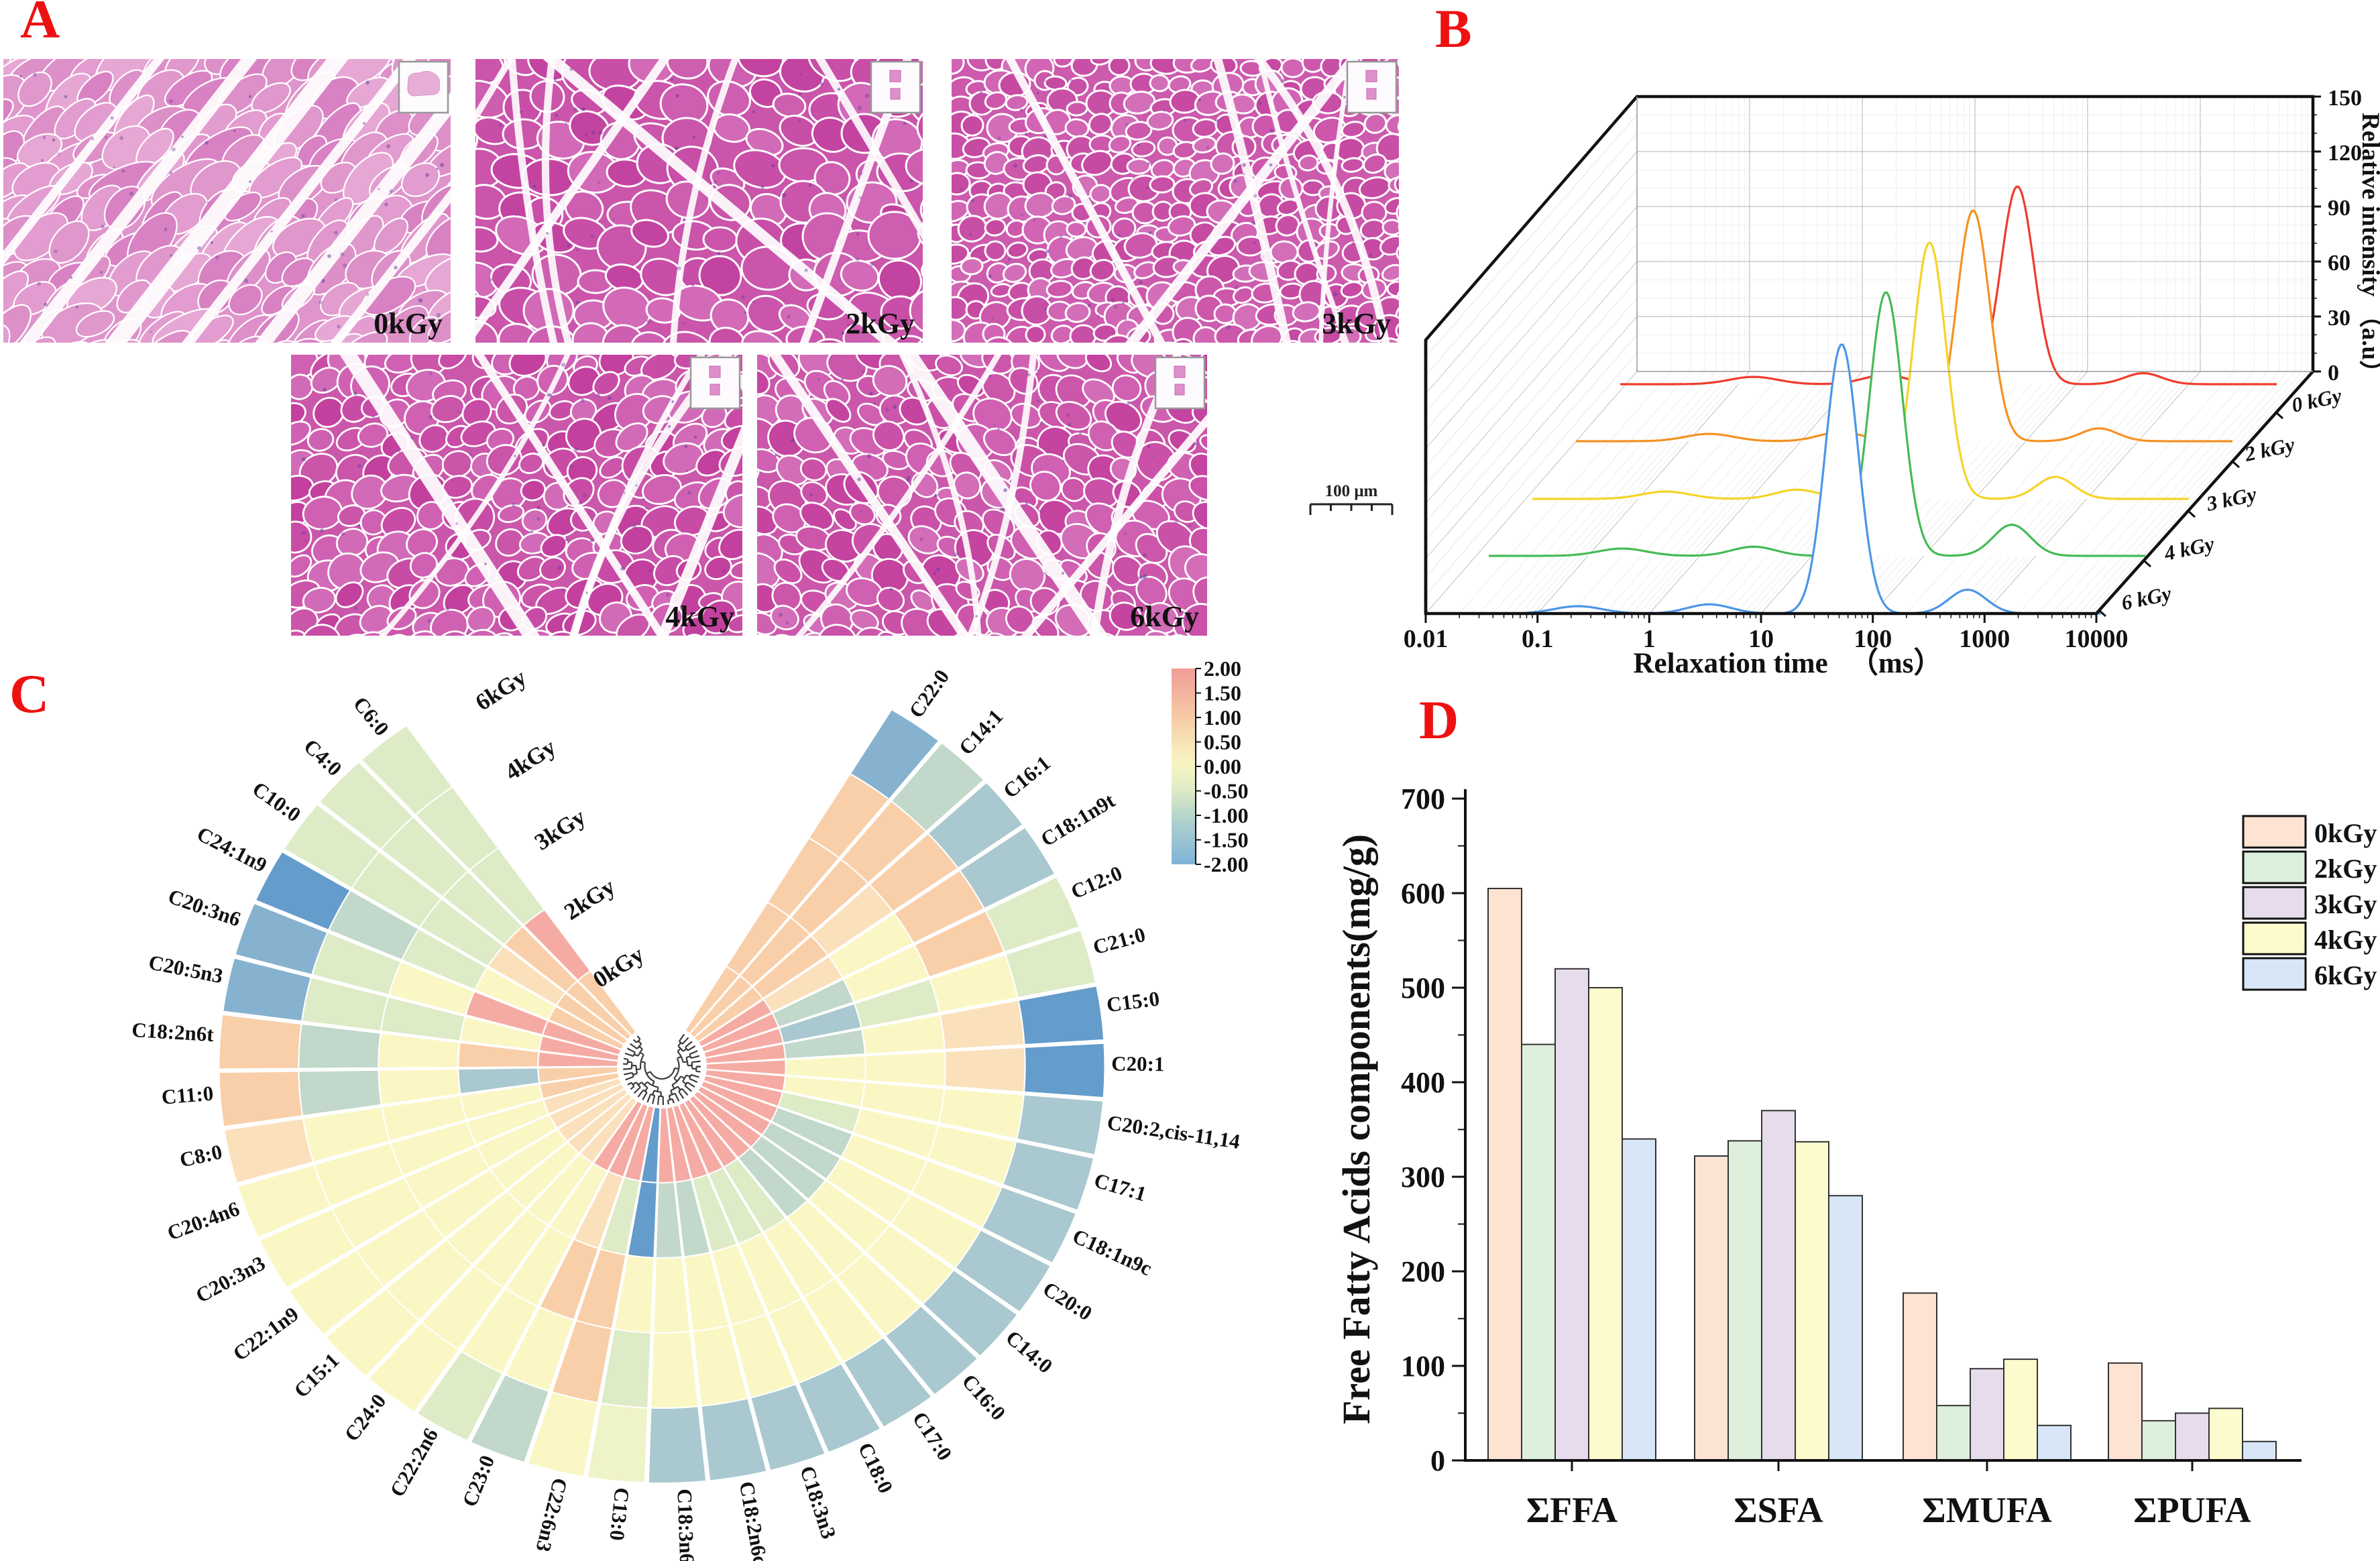 The image size is (2380, 1561). Describe the element at coordinates (2339, 263) in the screenshot. I see `svg-text: 60` at that location.